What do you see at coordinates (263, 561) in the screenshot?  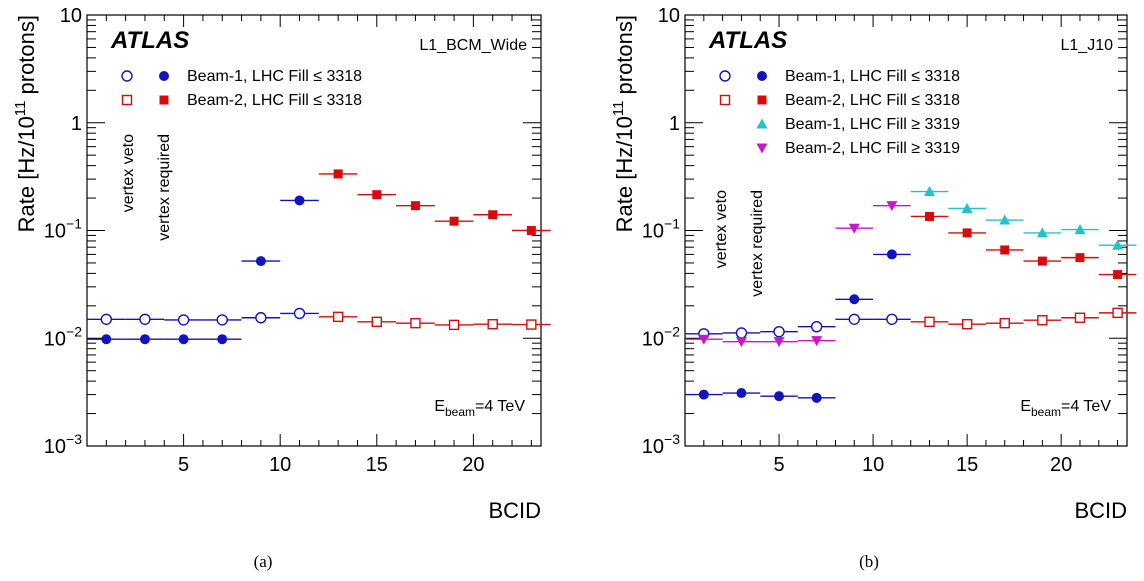 I see `panel-caption: (a)` at bounding box center [263, 561].